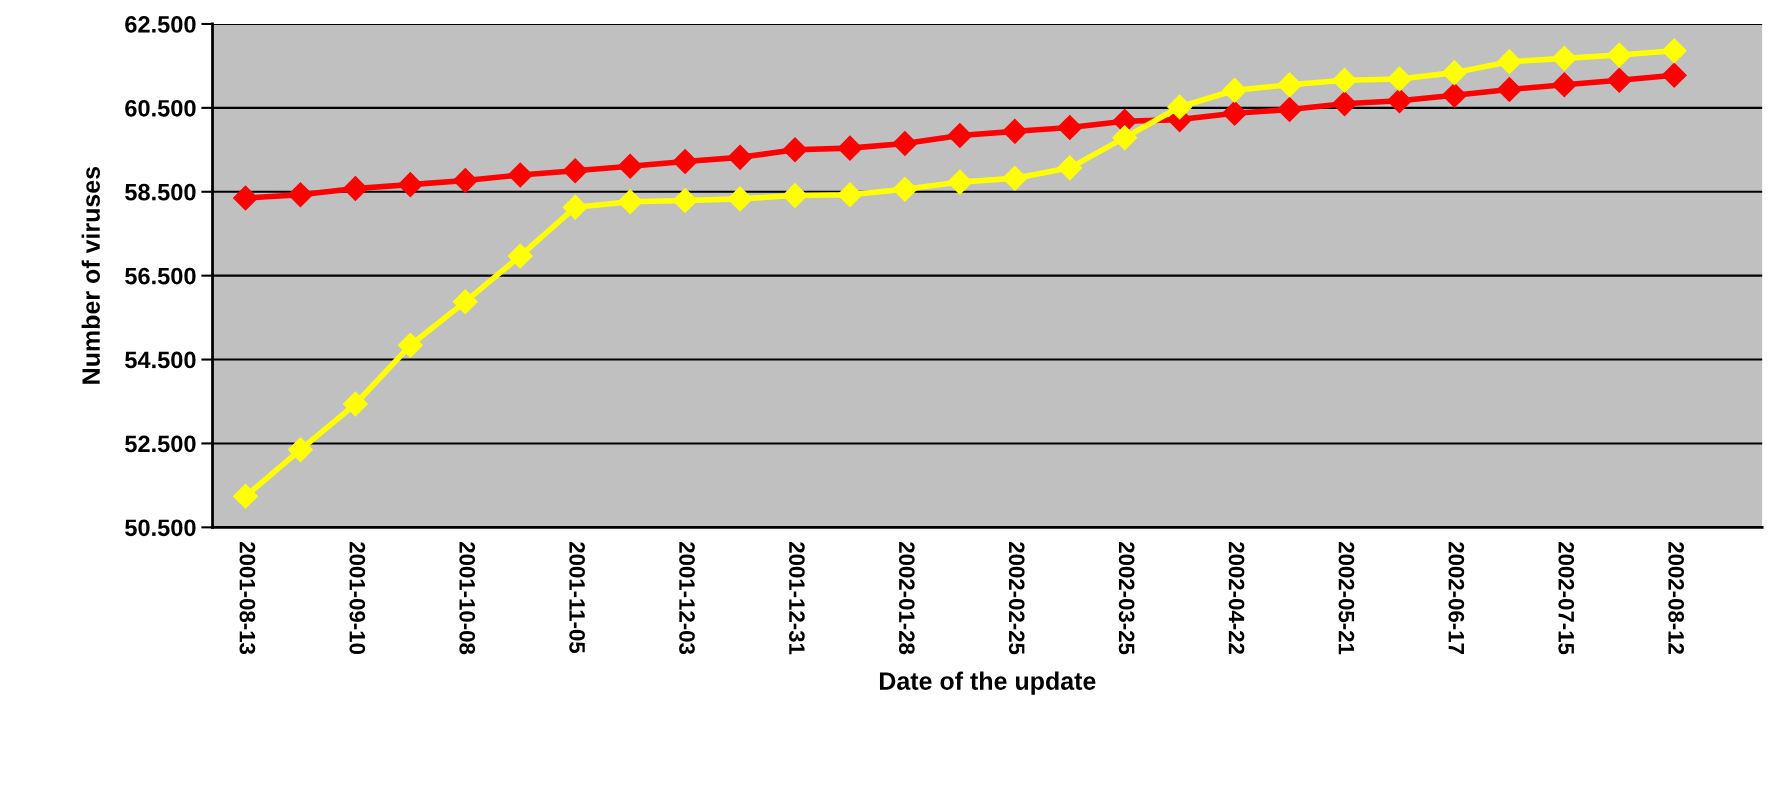 Image resolution: width=1771 pixels, height=799 pixels. I want to click on x-tick-label: 2002-03-25, so click(1126, 598).